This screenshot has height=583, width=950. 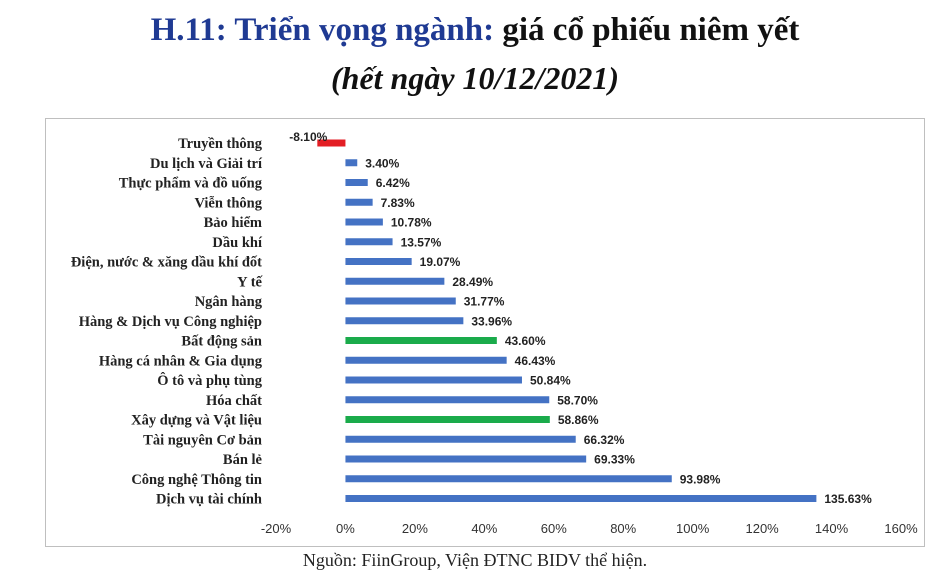 I want to click on data-label: 135.63%, so click(x=848, y=499).